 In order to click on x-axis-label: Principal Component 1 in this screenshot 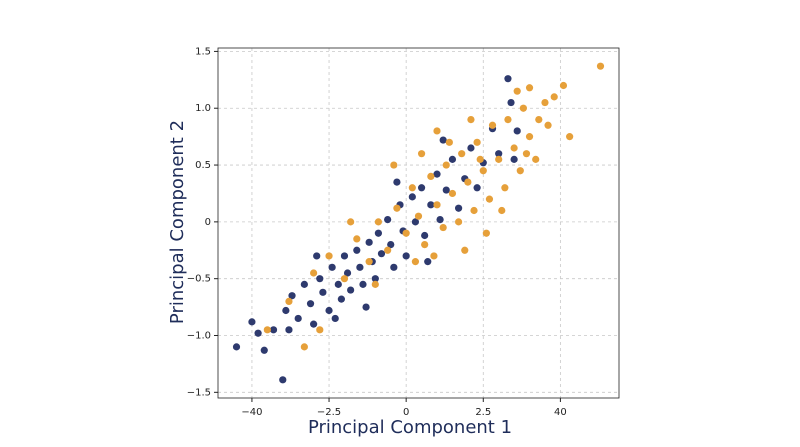, I will do `click(410, 427)`.